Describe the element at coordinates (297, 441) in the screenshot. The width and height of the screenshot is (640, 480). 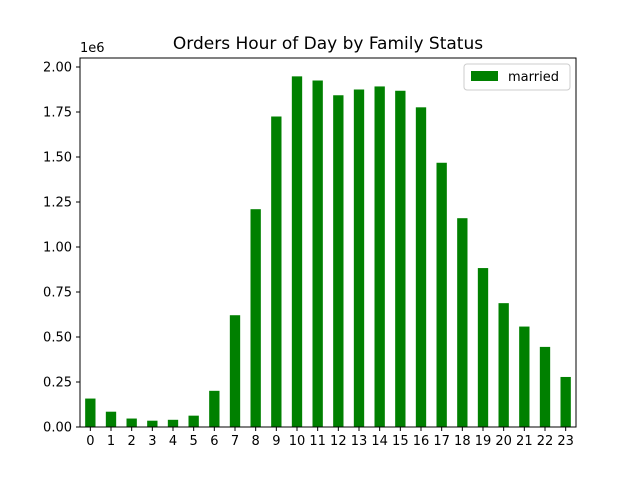
I see `x-tick-label: 10` at that location.